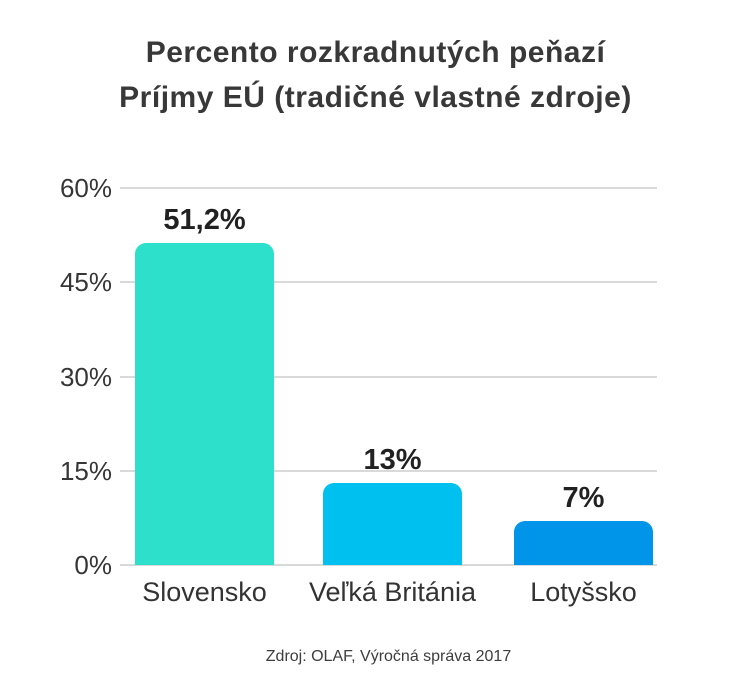  I want to click on y-axis-tick-label: 60%, so click(85, 188).